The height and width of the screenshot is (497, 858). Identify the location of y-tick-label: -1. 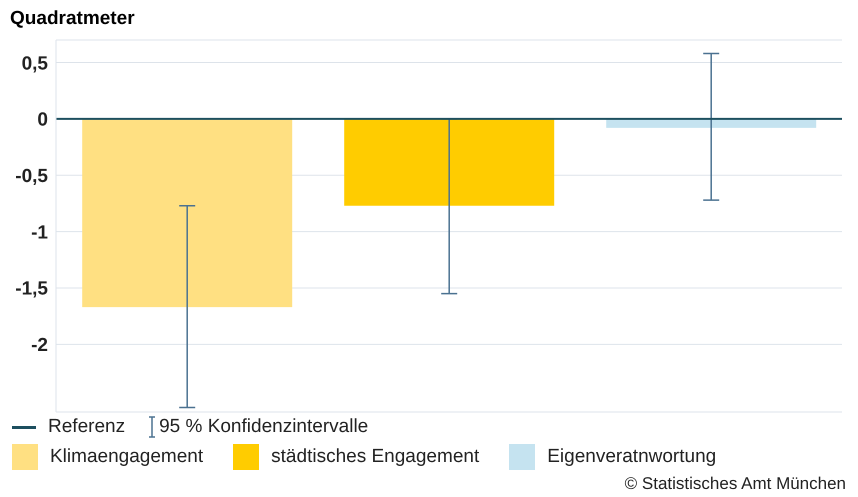
(39, 233).